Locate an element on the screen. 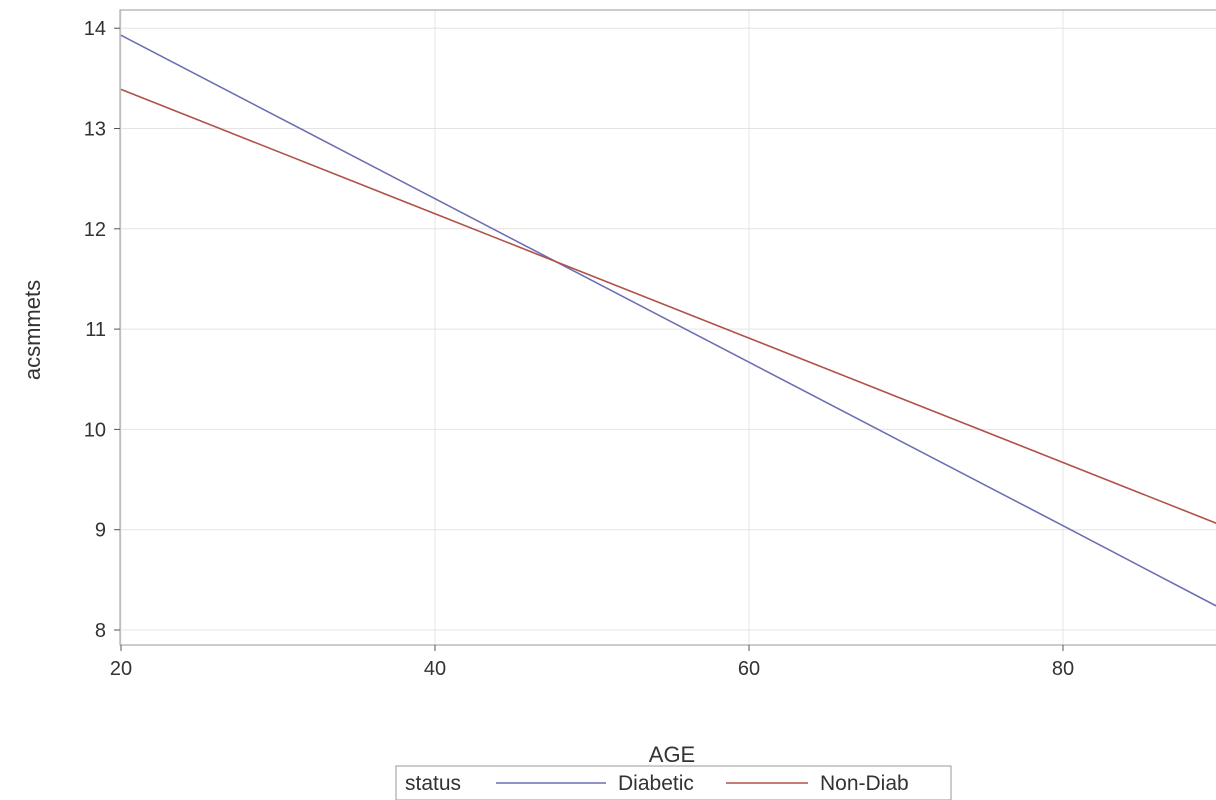 This screenshot has height=800, width=1216. x-tick-label: 80 is located at coordinates (1063, 669).